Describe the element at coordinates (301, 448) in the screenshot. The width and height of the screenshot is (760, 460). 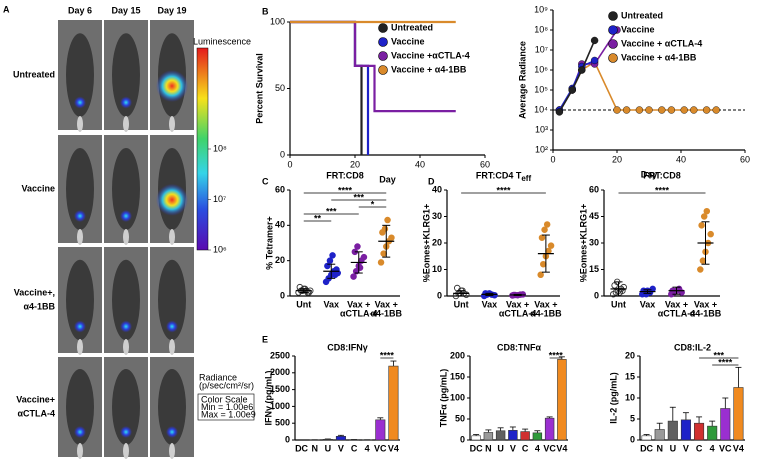
I see `x-tick-label: DC` at that location.